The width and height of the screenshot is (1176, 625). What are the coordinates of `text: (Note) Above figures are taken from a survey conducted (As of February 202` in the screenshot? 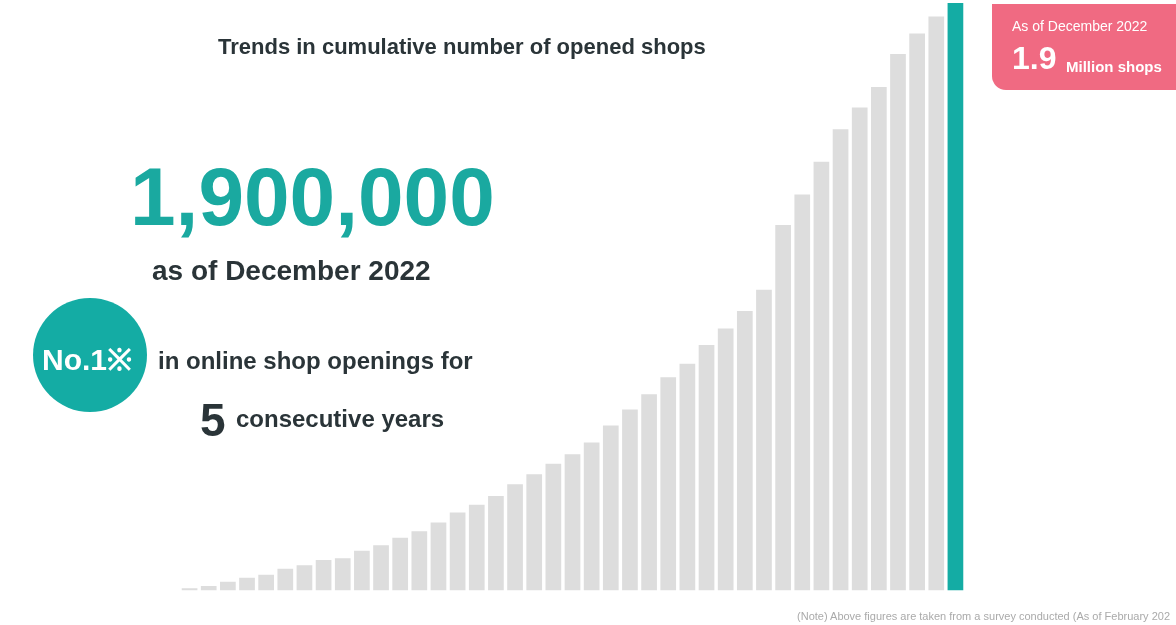 It's located at (983, 616).